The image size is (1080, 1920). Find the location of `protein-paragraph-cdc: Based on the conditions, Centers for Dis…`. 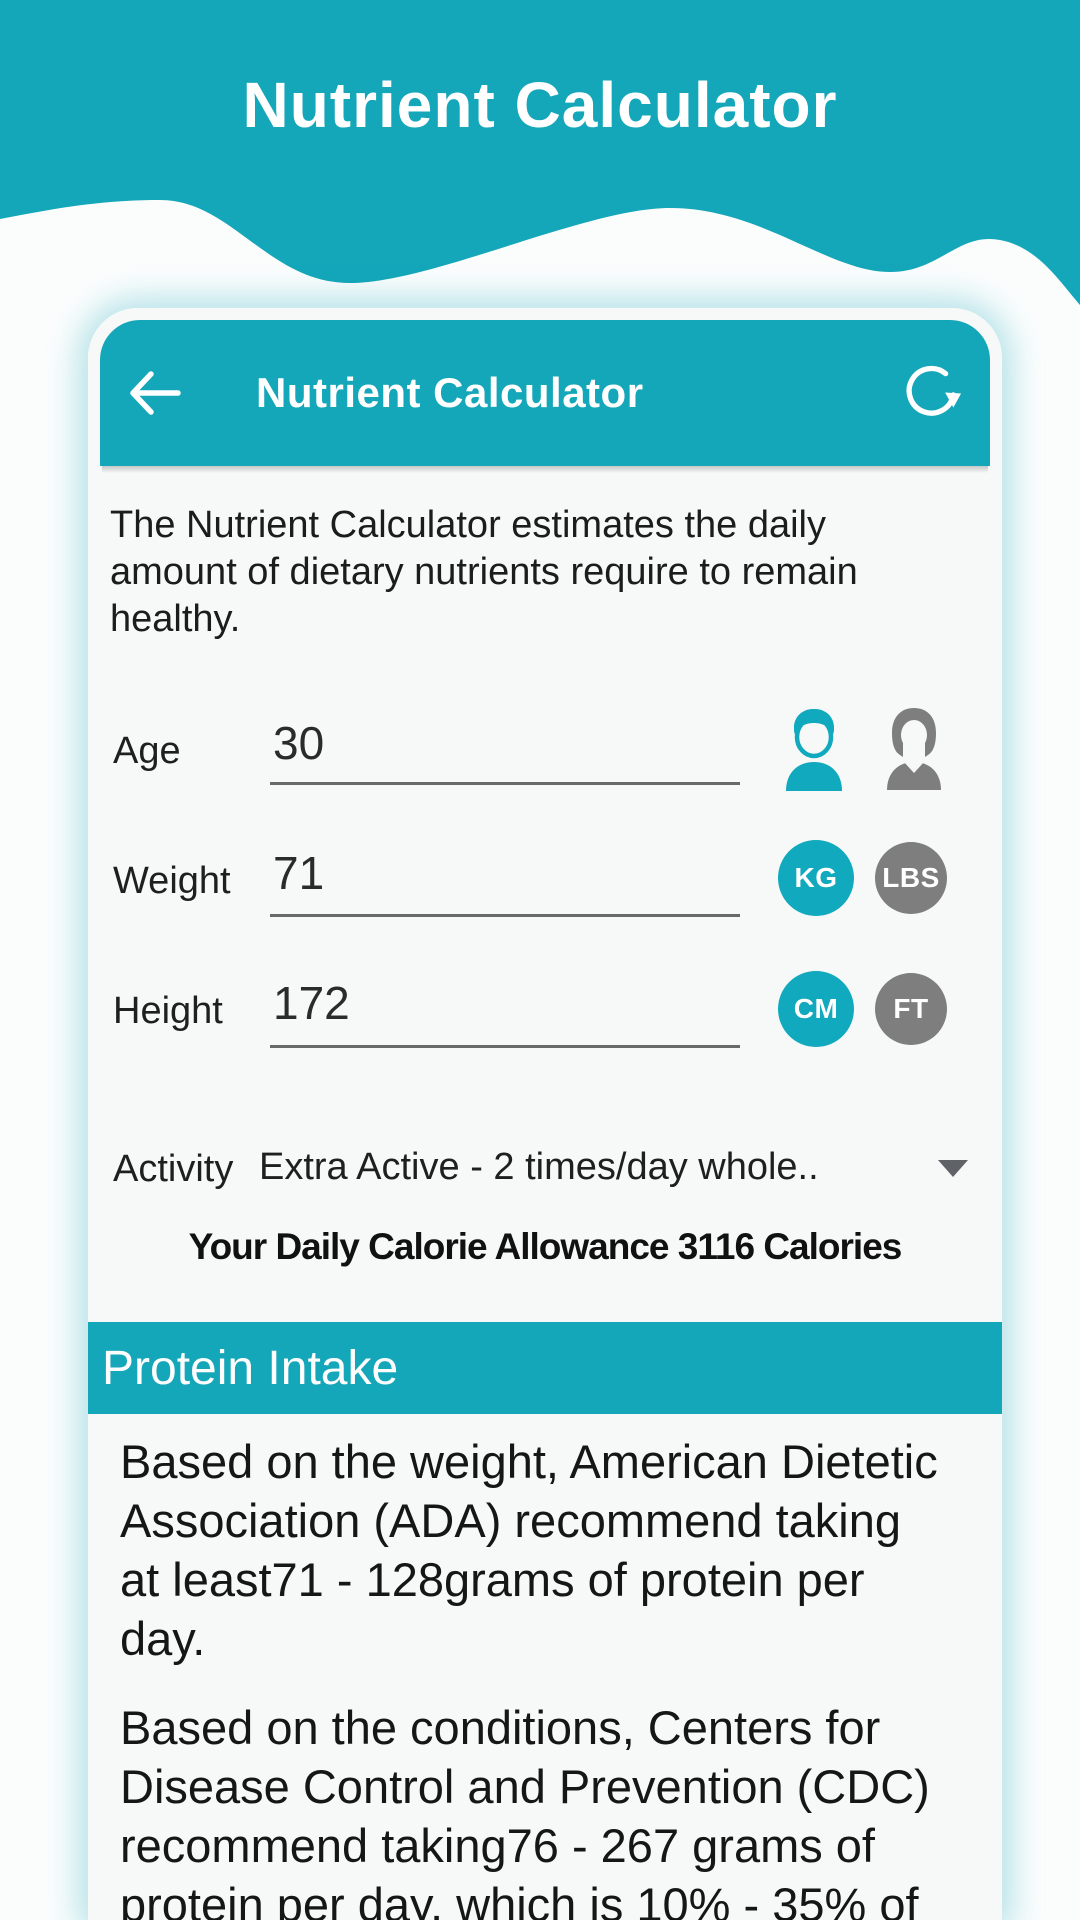

protein-paragraph-cdc: Based on the conditions, Centers for Dis… is located at coordinates (525, 1810).